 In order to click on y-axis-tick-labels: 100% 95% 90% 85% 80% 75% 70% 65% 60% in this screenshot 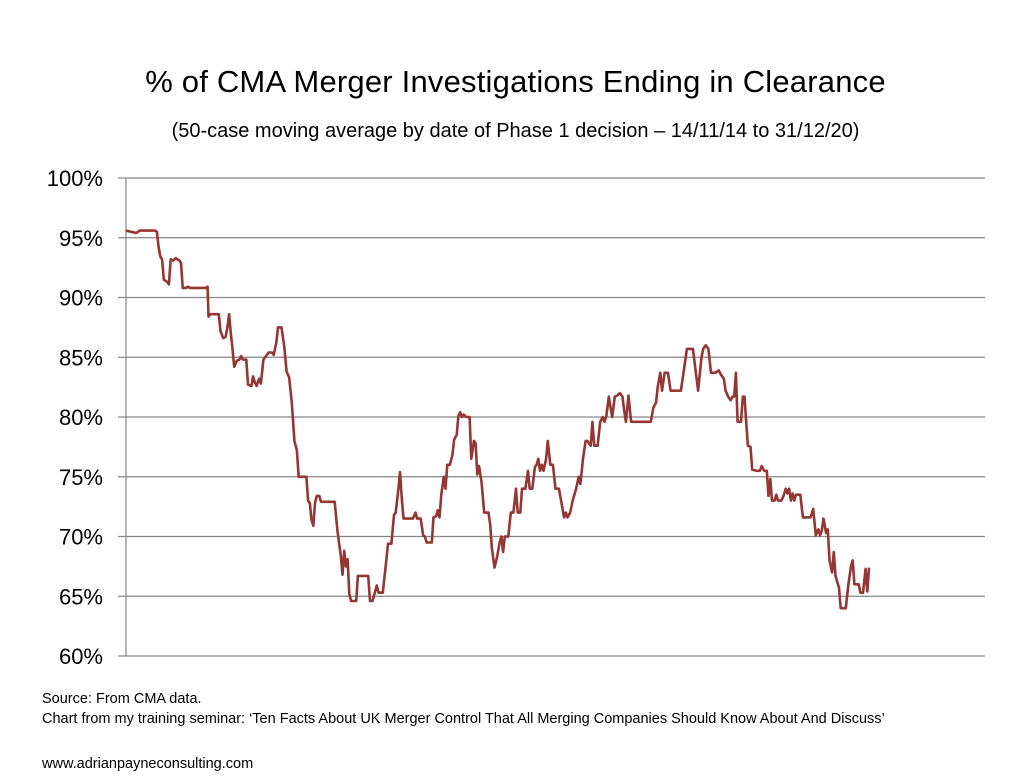, I will do `click(75, 417)`.